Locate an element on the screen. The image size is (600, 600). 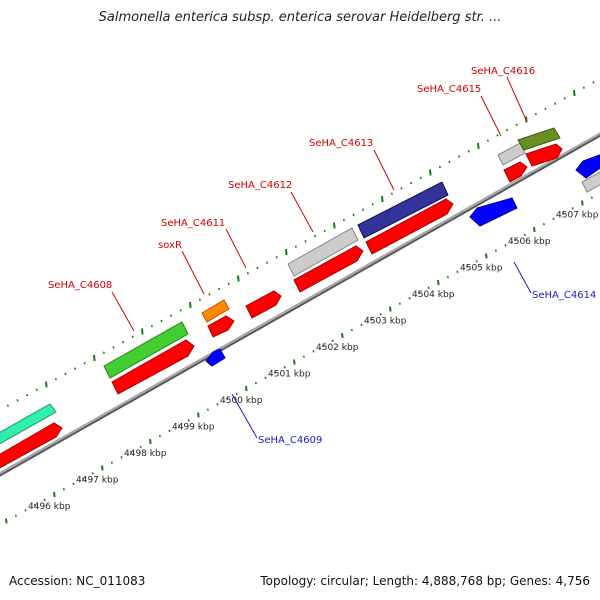
label-c4608: SeHA_C4608 is located at coordinates (80, 285).